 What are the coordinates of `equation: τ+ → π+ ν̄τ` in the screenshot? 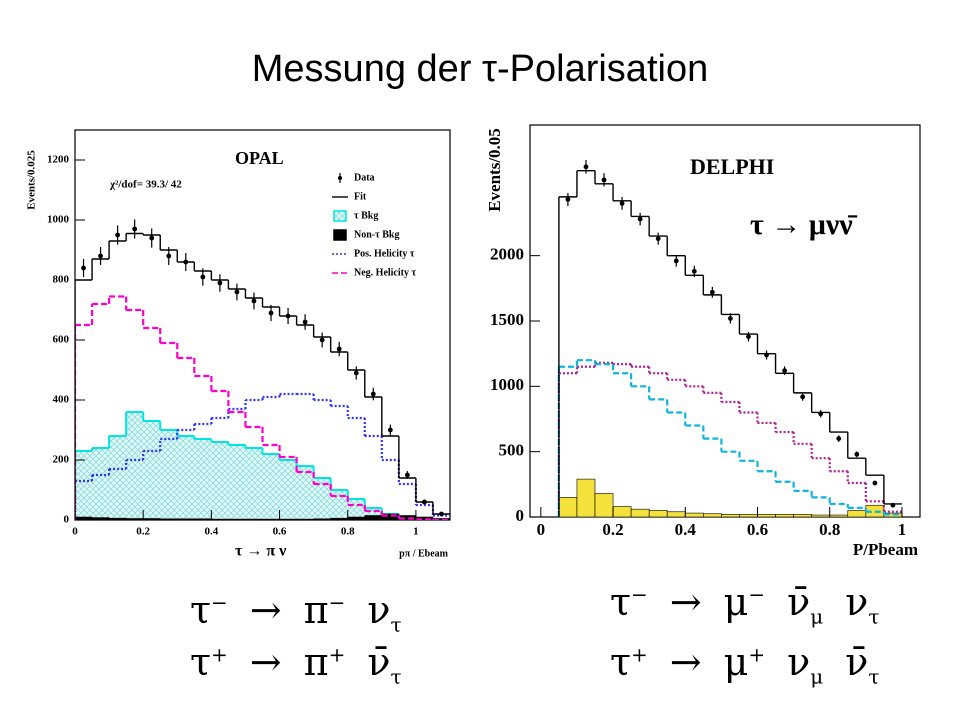 It's located at (307, 664).